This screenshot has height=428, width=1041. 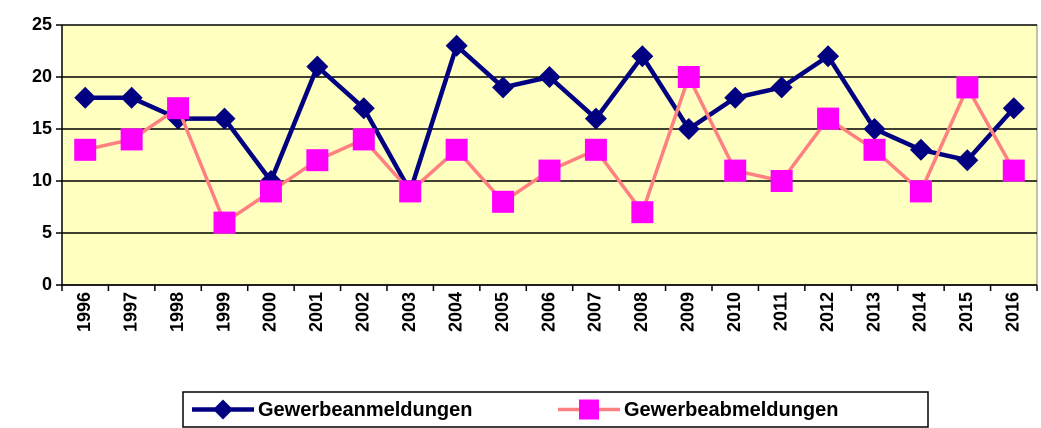 I want to click on x-tick-label: 2000, so click(x=270, y=312).